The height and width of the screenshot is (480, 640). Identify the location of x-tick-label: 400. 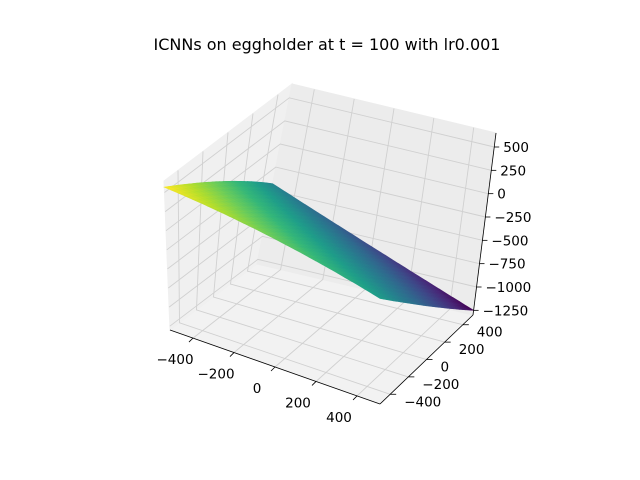
(339, 418).